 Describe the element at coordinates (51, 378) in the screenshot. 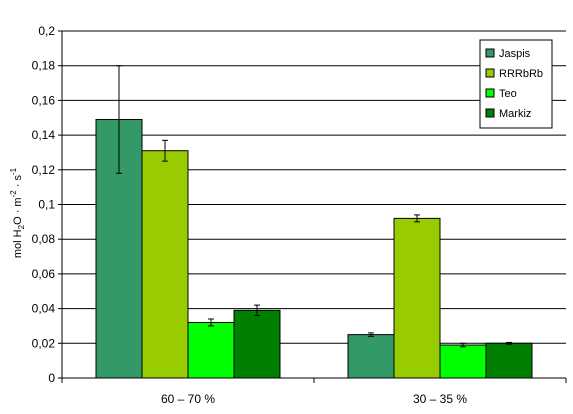

I see `y-tick-label: 0` at that location.